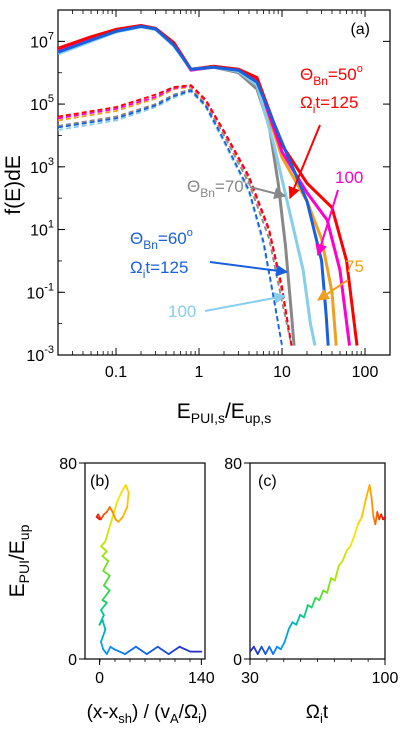 The image size is (400, 729). What do you see at coordinates (42, 103) in the screenshot?
I see `y-tick-label: 10⁵` at bounding box center [42, 103].